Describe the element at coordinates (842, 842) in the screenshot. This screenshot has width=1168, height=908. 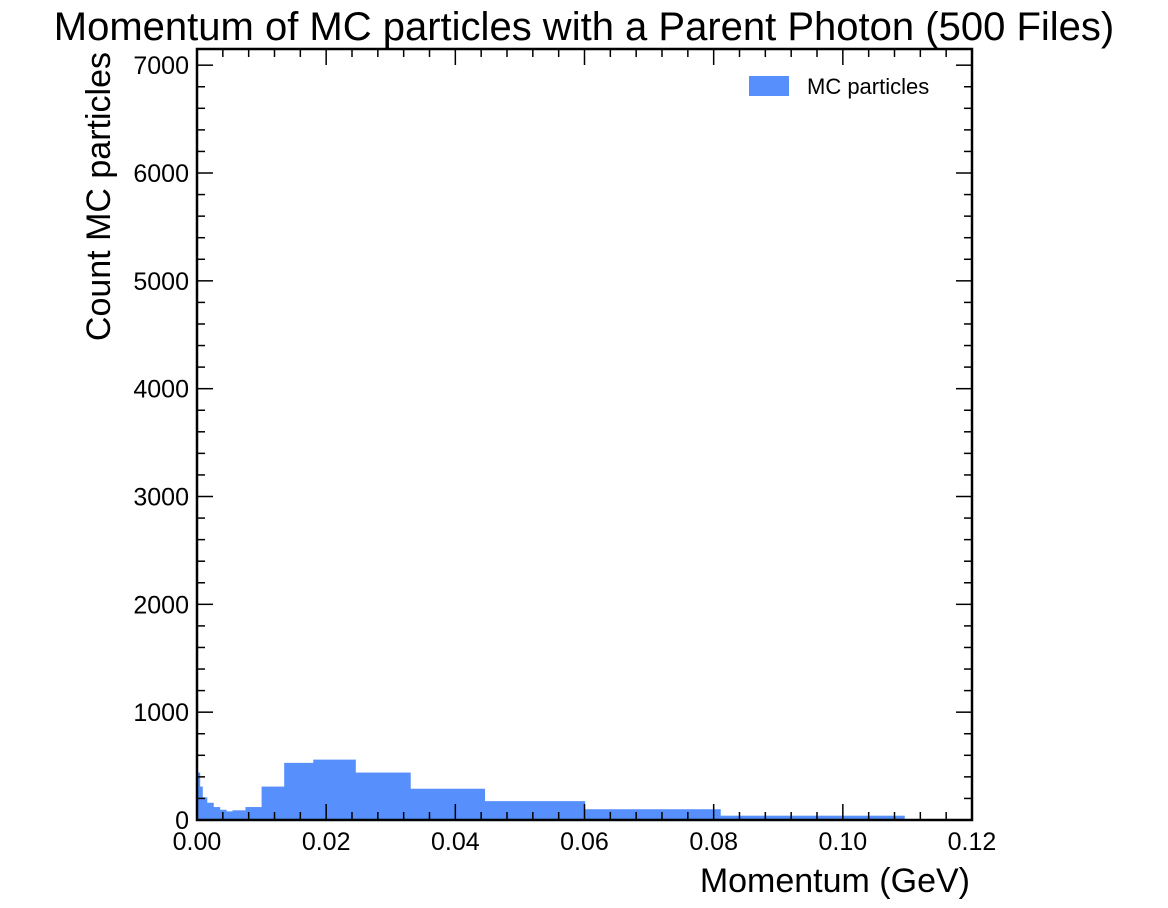
I see `x-tick-label: 0.10` at that location.